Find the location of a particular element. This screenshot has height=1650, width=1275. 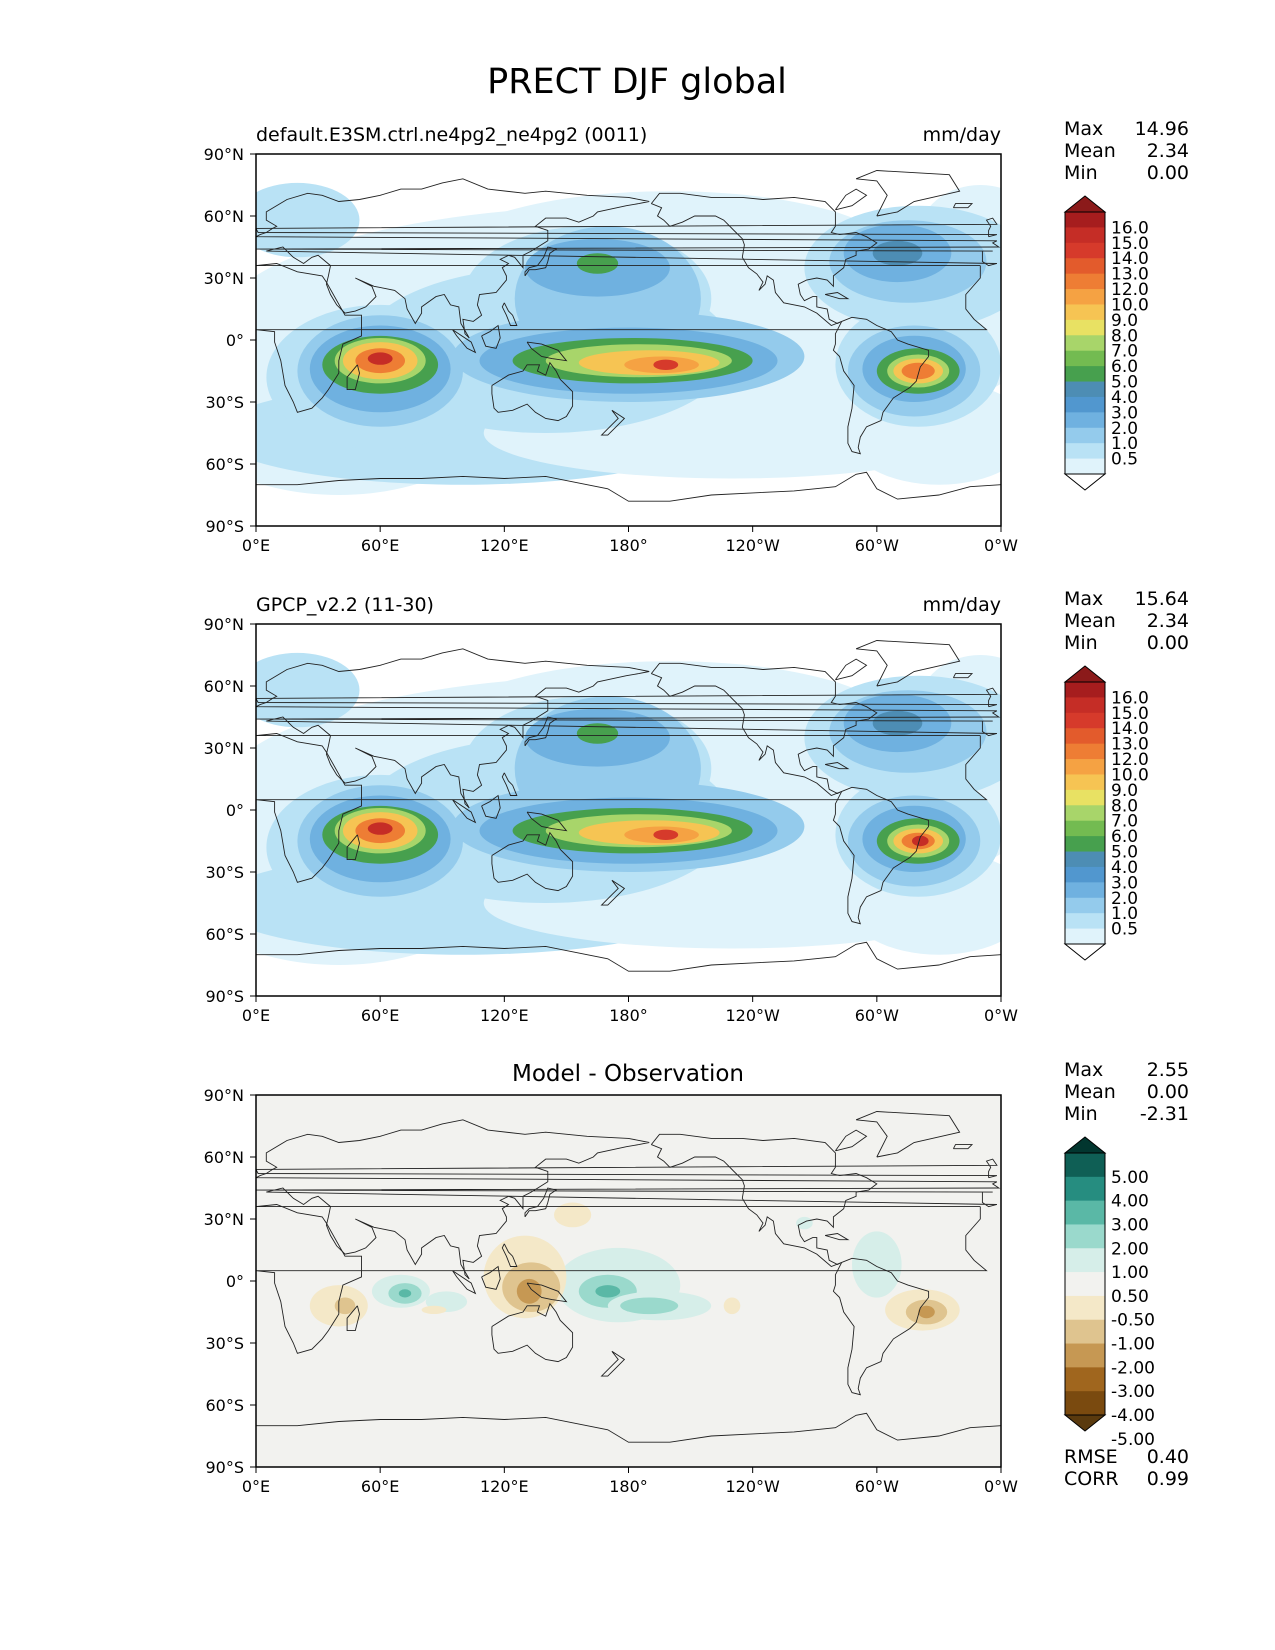

colorbar-extend-max is located at coordinates (1085, 674).